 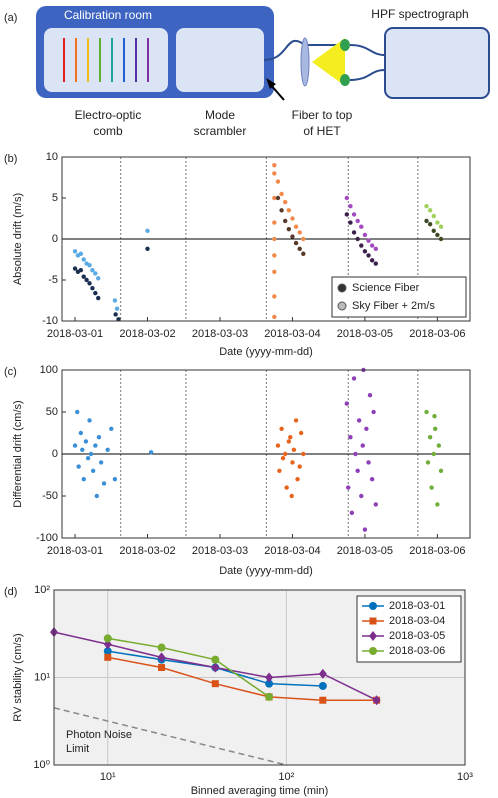 I want to click on line, so click(x=242, y=678).